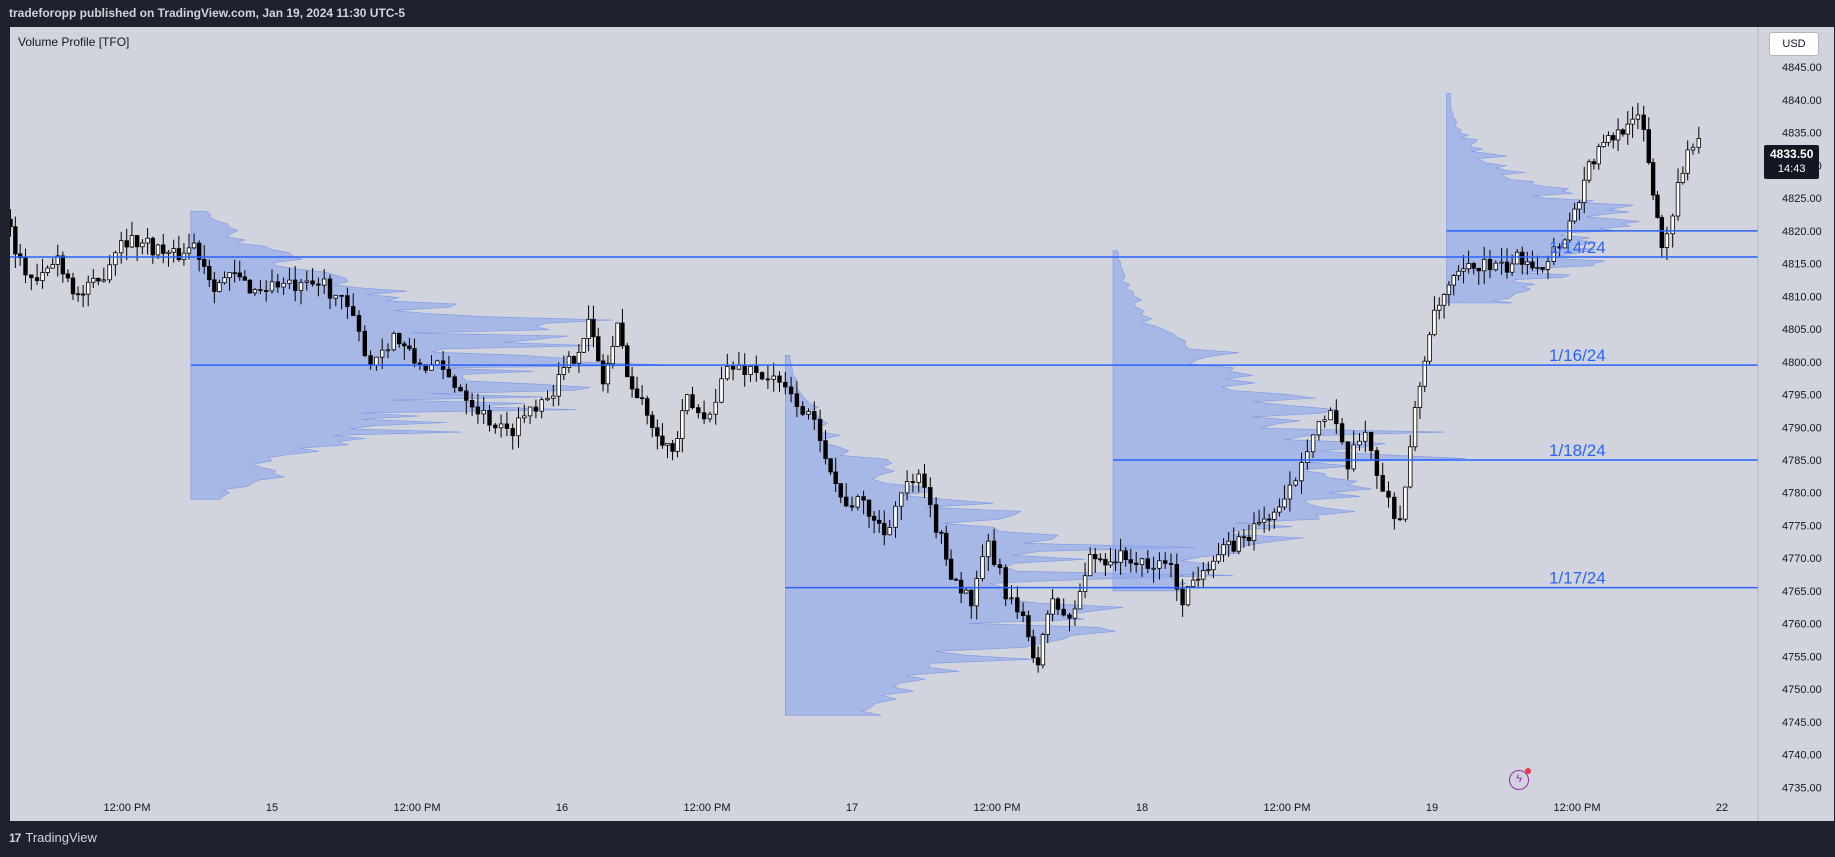  Describe the element at coordinates (1802, 657) in the screenshot. I see `price-tick-label: 4755.00` at that location.